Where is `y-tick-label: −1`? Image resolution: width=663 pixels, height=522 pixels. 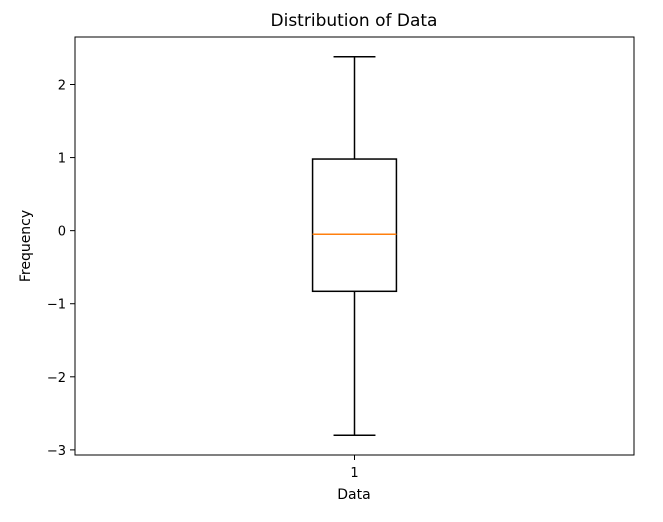 y-tick-label: −1 is located at coordinates (56, 305).